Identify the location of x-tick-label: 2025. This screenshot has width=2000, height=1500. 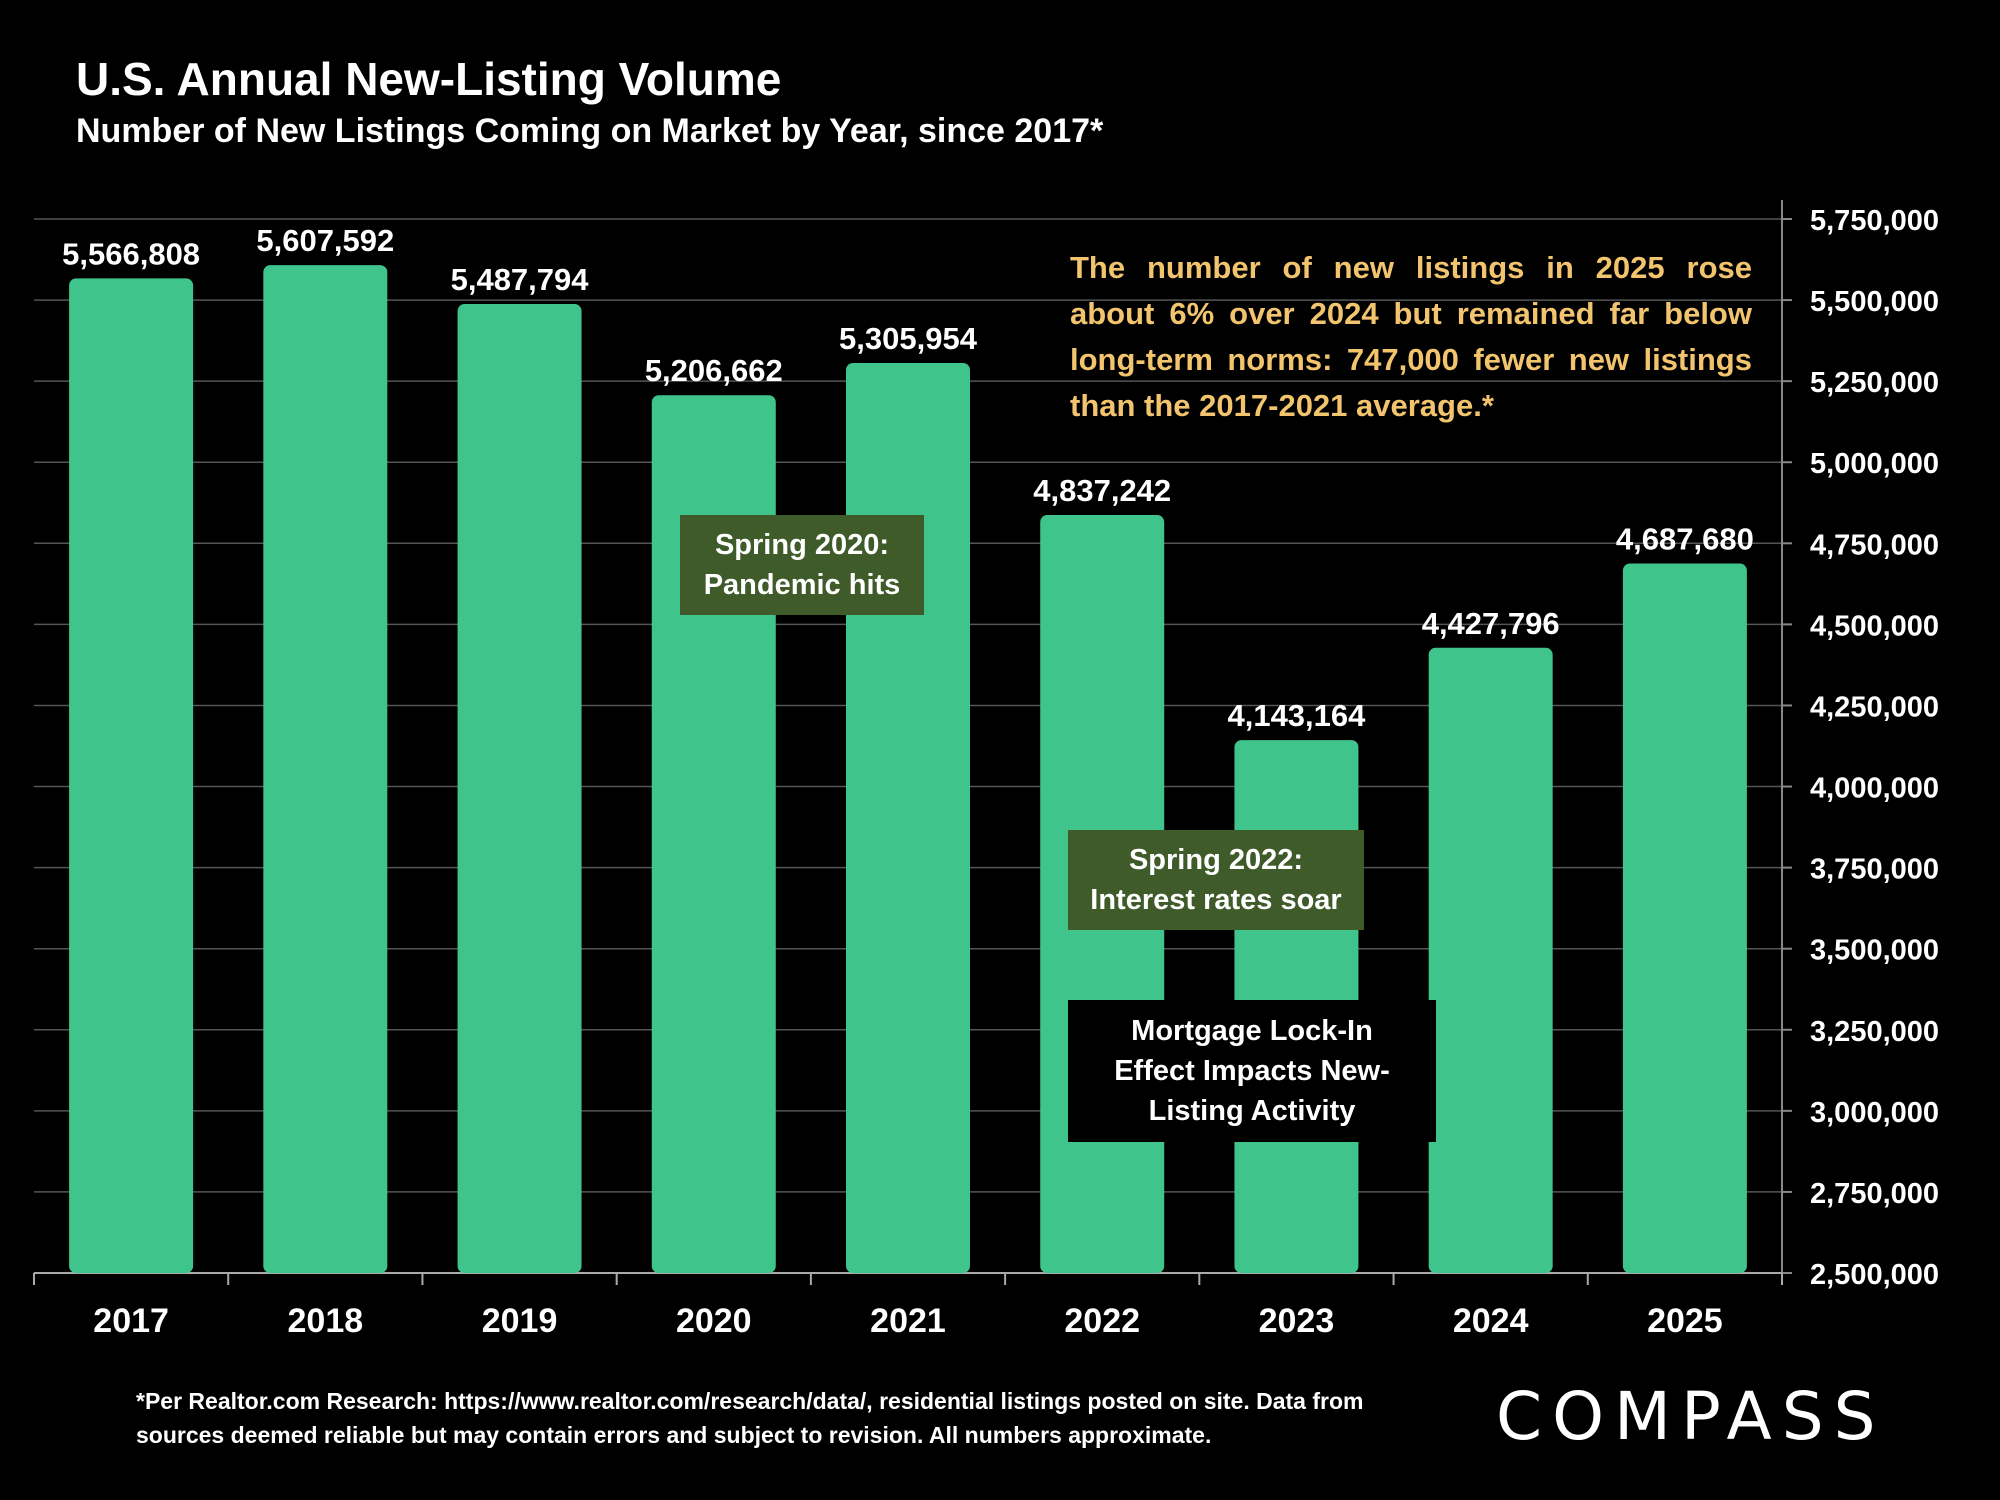
(1685, 1321).